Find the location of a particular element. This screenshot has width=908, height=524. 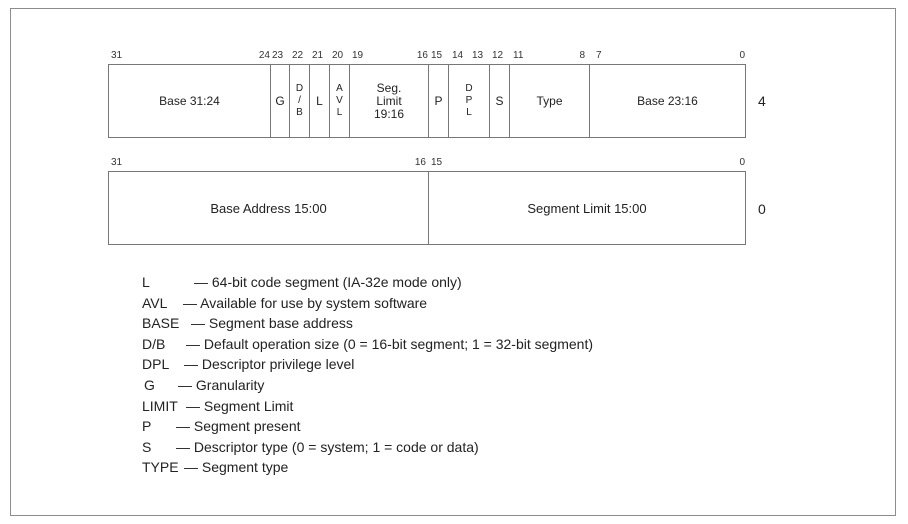

field-base-23-16: Base 23:16 is located at coordinates (667, 101).